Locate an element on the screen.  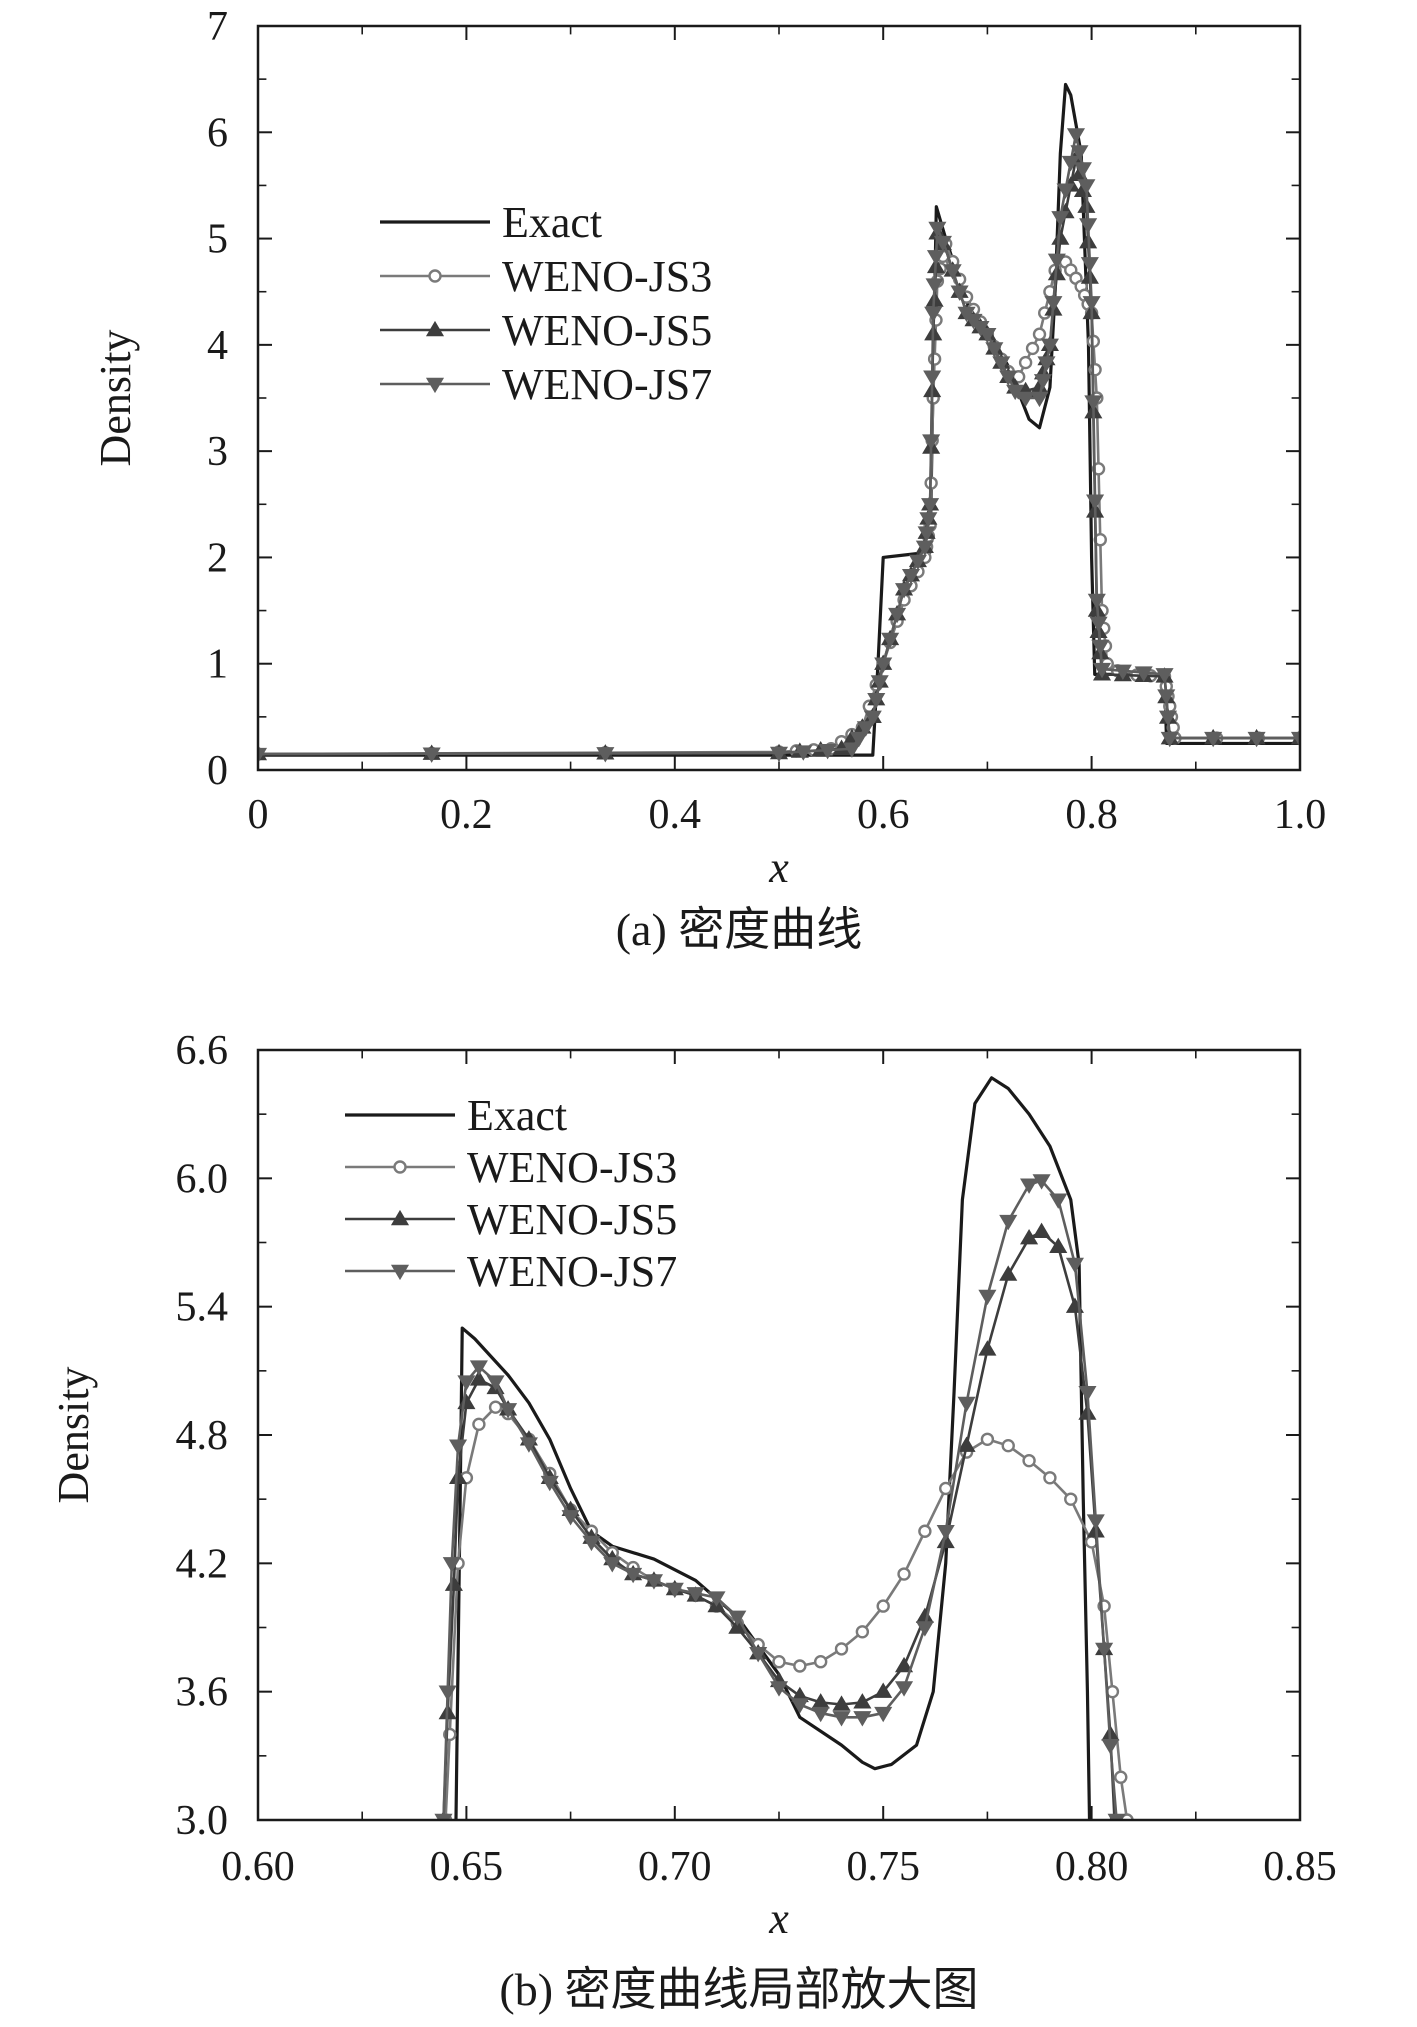
y-tick-label: 2 is located at coordinates (217, 558).